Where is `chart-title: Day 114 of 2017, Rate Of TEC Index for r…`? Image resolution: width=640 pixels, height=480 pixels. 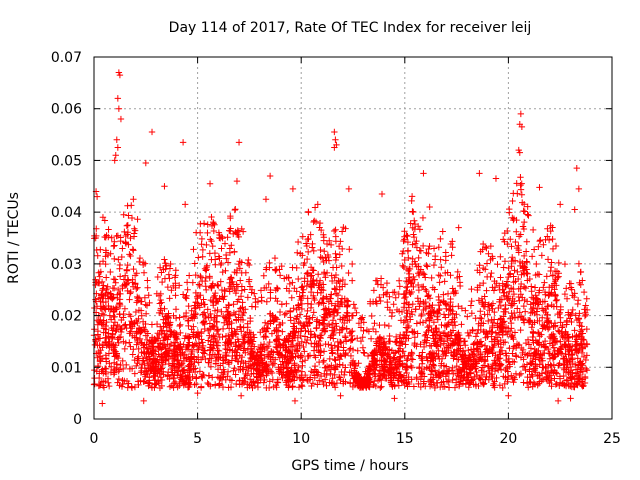
chart-title: Day 114 of 2017, Rate Of TEC Index for r… is located at coordinates (350, 28).